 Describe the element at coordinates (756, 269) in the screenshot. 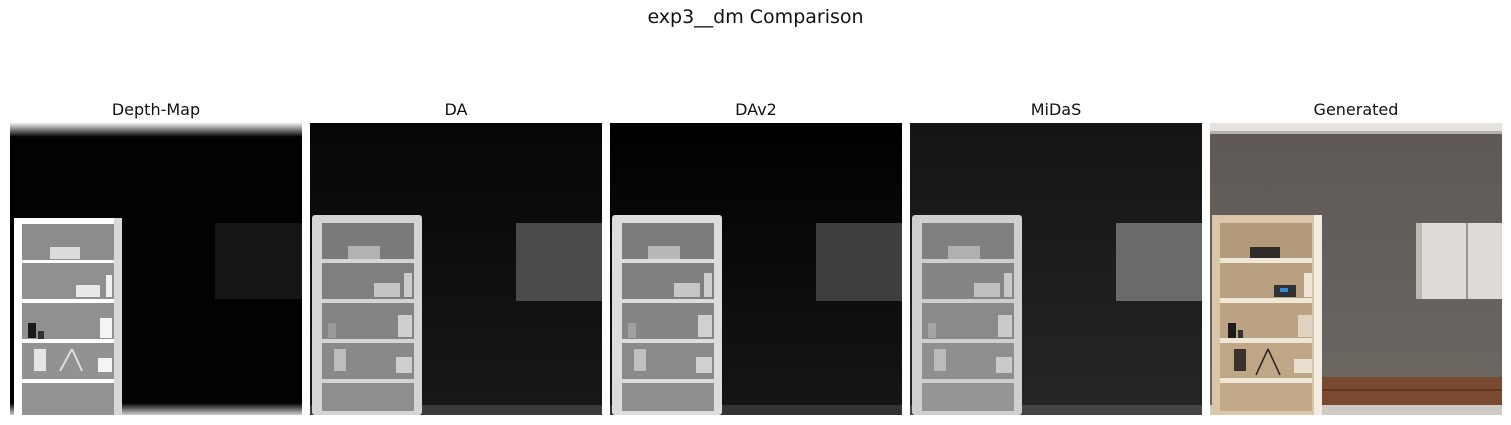

I see `dav2-depth-image` at that location.